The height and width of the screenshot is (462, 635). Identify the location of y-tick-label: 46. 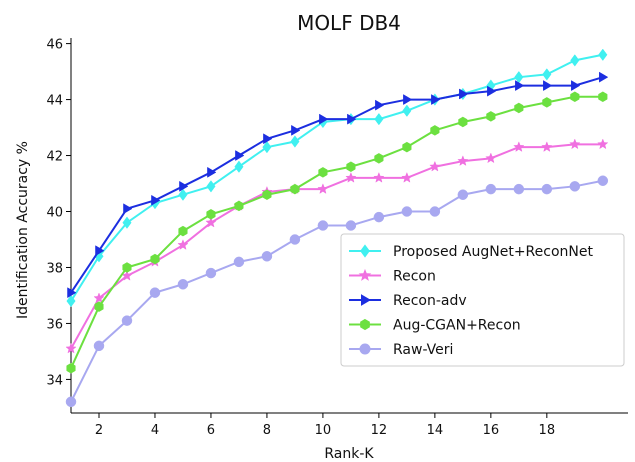
(54, 45).